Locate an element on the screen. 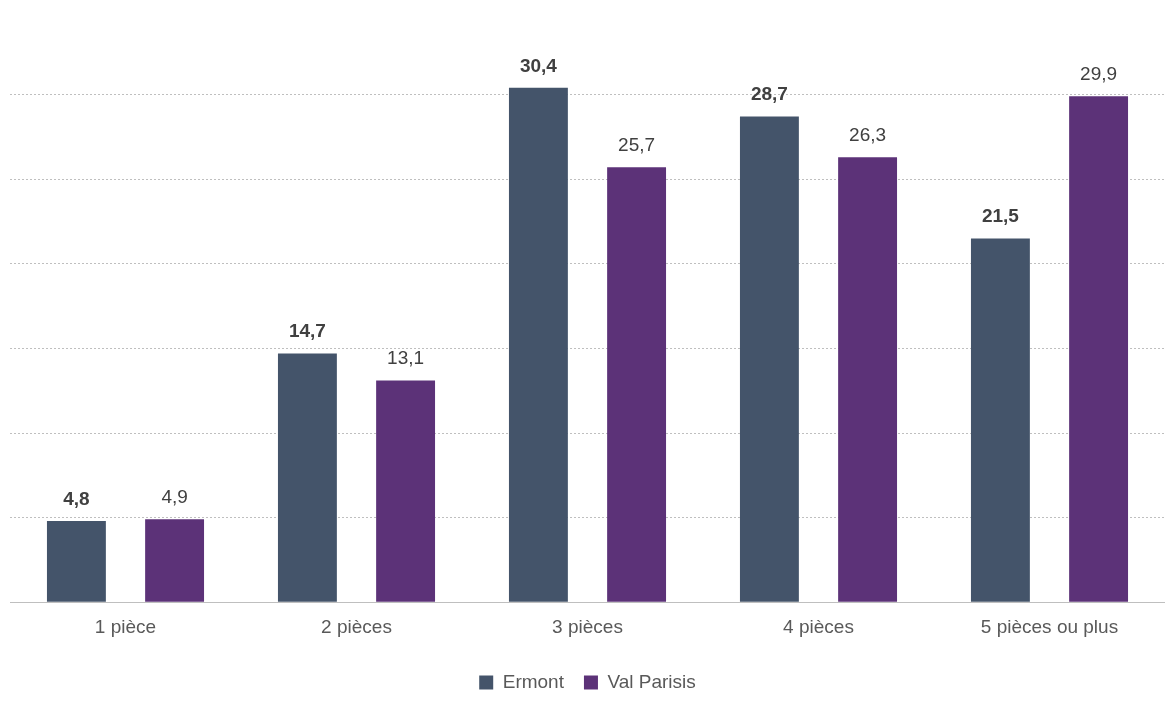 This screenshot has width=1165, height=707. legend-label: Ermont is located at coordinates (533, 681).